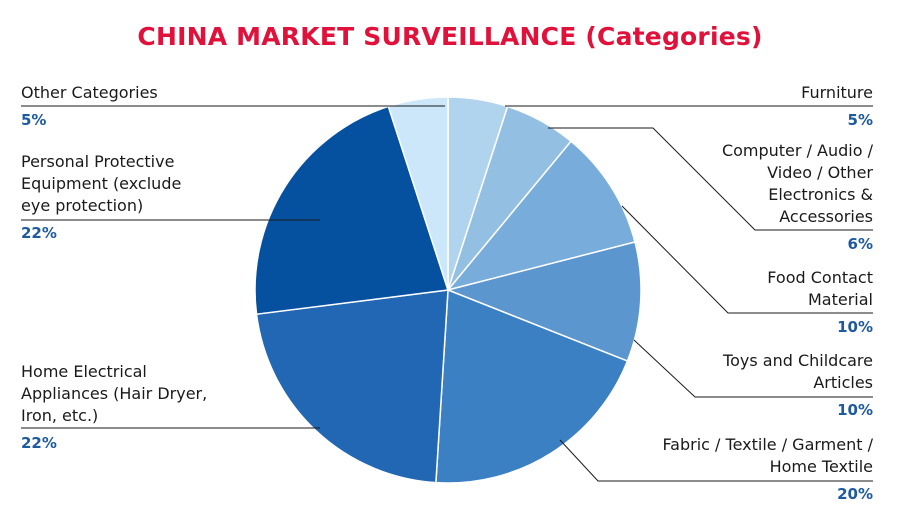  What do you see at coordinates (820, 288) in the screenshot?
I see `label-name: Food Contact Material` at bounding box center [820, 288].